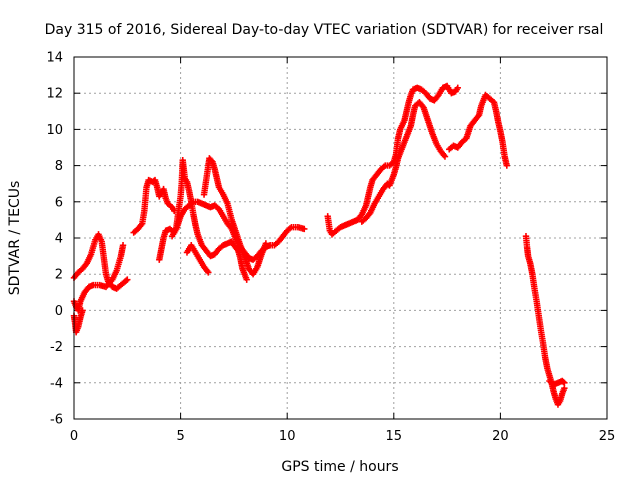  What do you see at coordinates (74, 436) in the screenshot?
I see `x-tick-label: 0` at bounding box center [74, 436].